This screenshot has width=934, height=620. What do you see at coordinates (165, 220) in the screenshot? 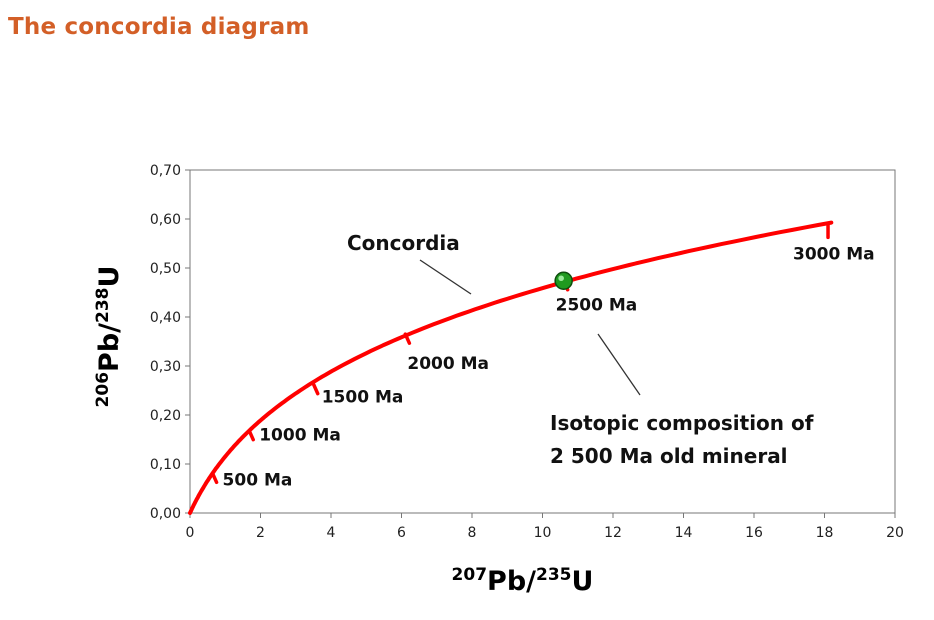
I see `y-tick-label: 0,60` at bounding box center [165, 220].